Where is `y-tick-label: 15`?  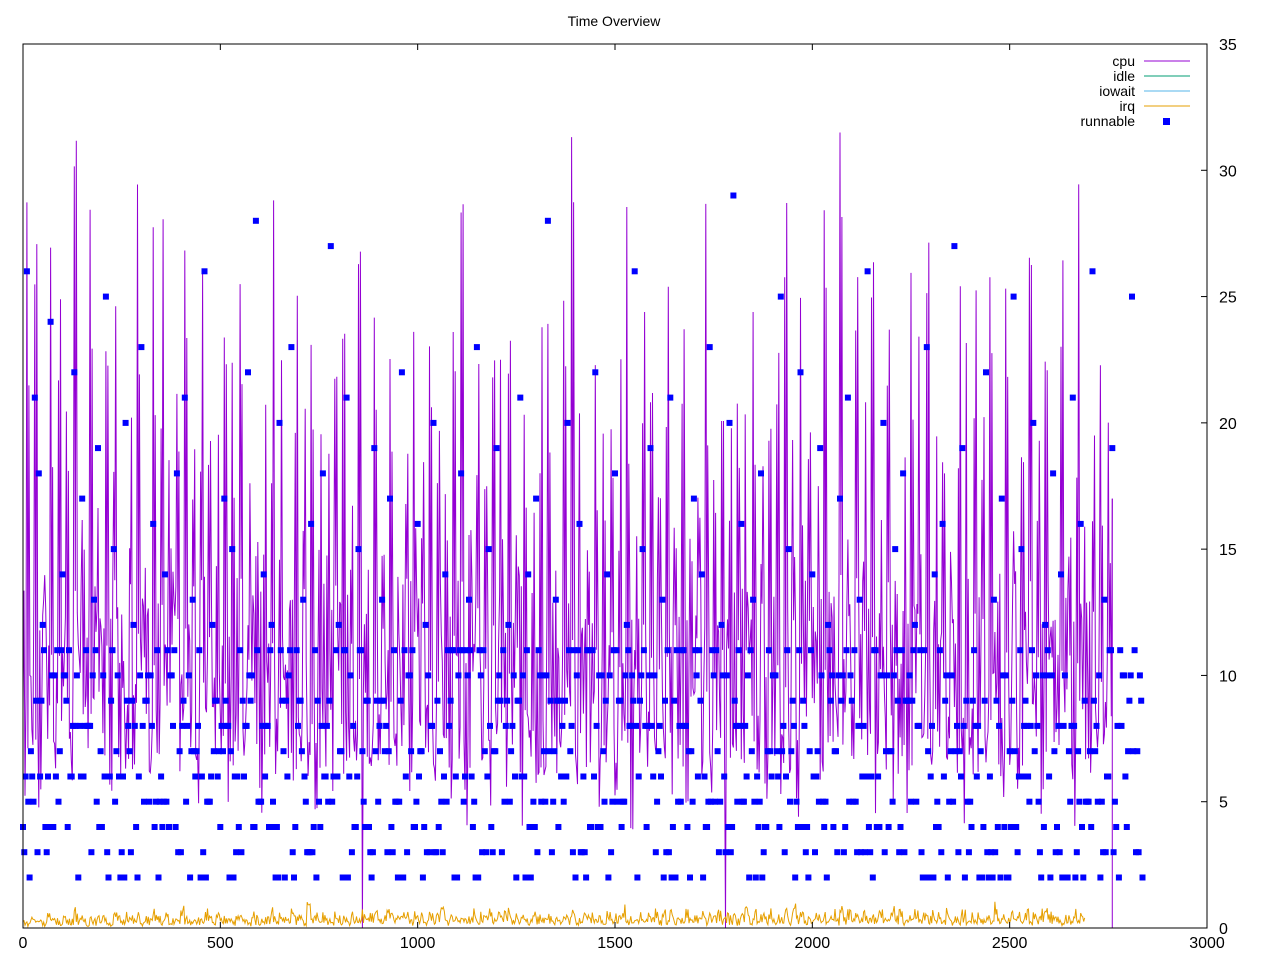 y-tick-label: 15 is located at coordinates (1228, 550).